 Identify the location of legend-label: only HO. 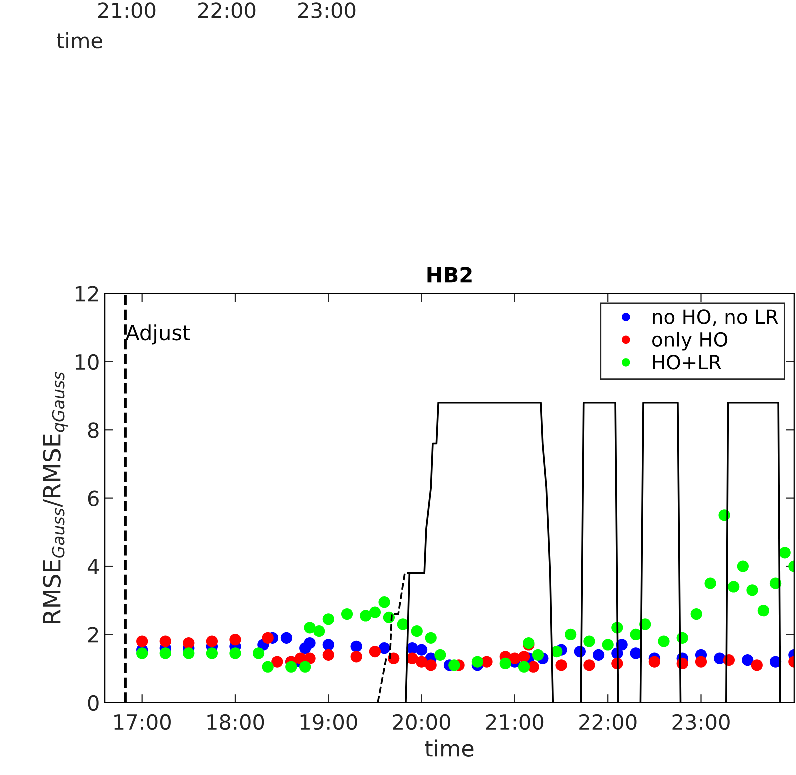
(690, 341).